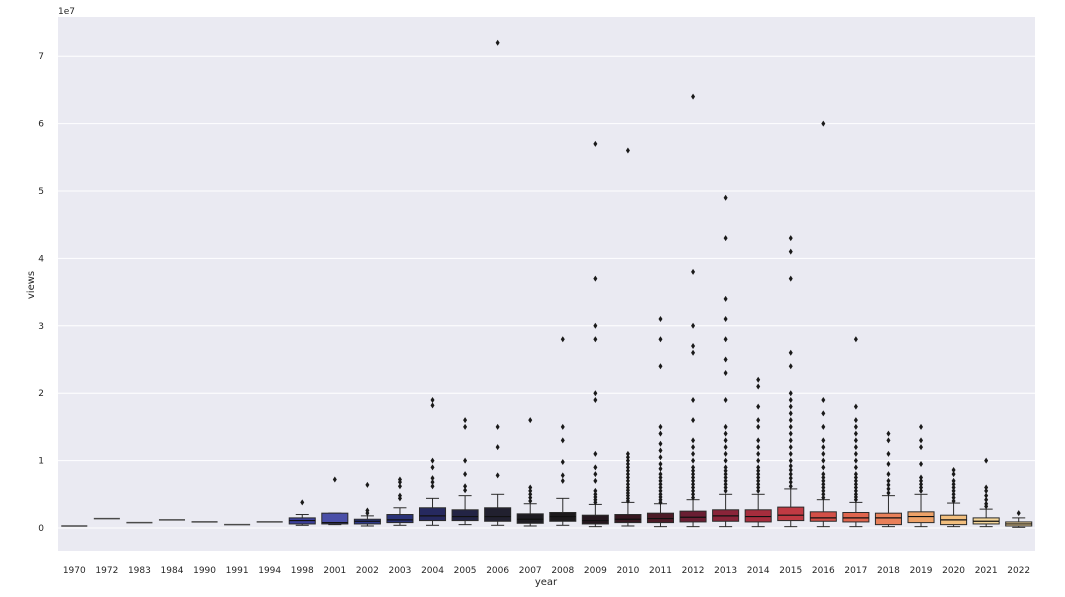 The image size is (1065, 597). Describe the element at coordinates (302, 512) in the screenshot. I see `box-1998` at that location.